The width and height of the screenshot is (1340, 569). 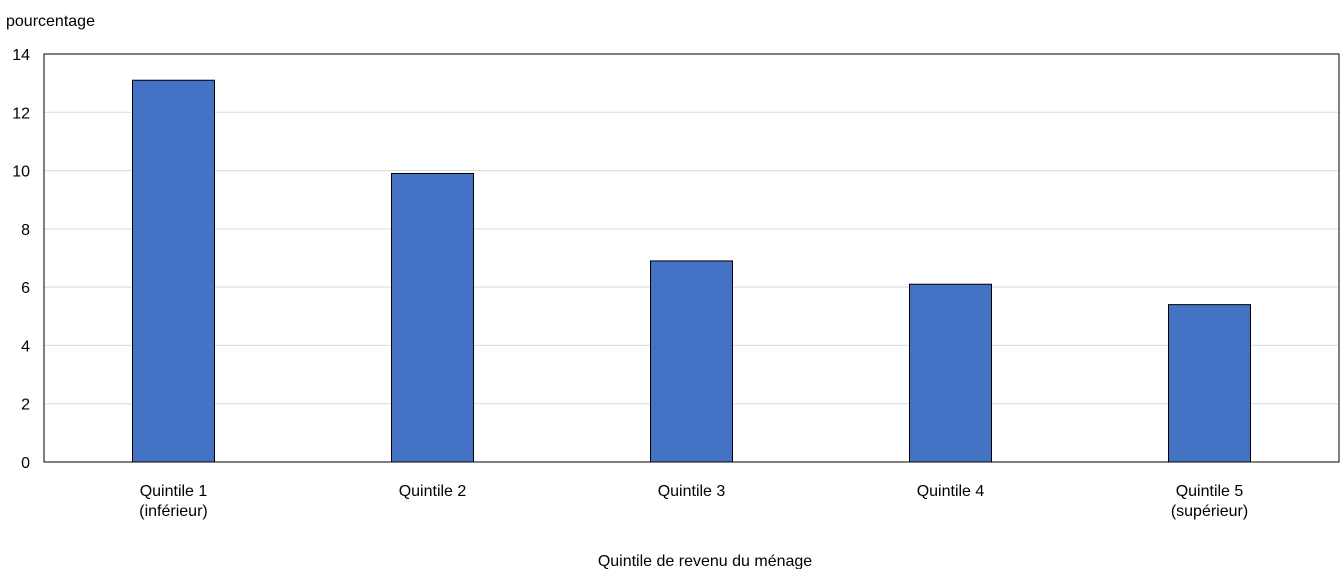 I want to click on x-axis-title: Quintile de revenu du ménage, so click(x=705, y=561).